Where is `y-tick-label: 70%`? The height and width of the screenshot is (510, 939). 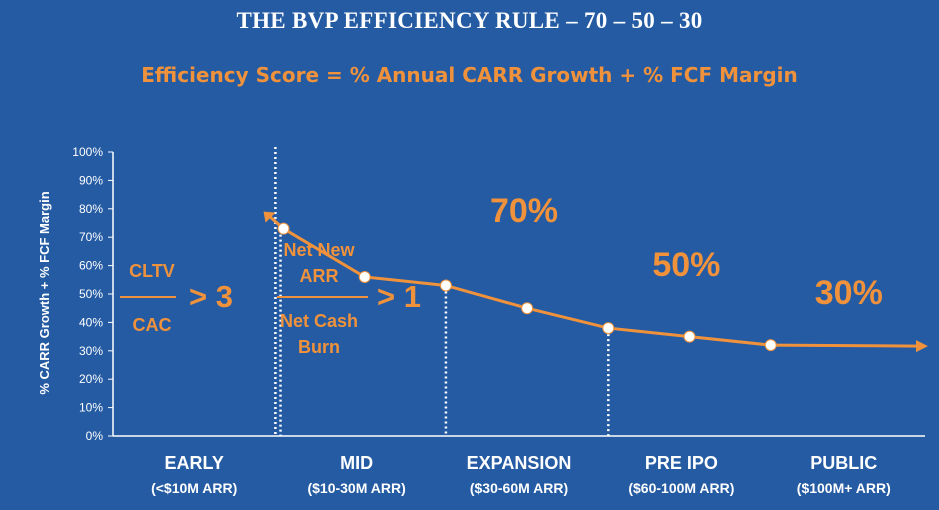 y-tick-label: 70% is located at coordinates (91, 237).